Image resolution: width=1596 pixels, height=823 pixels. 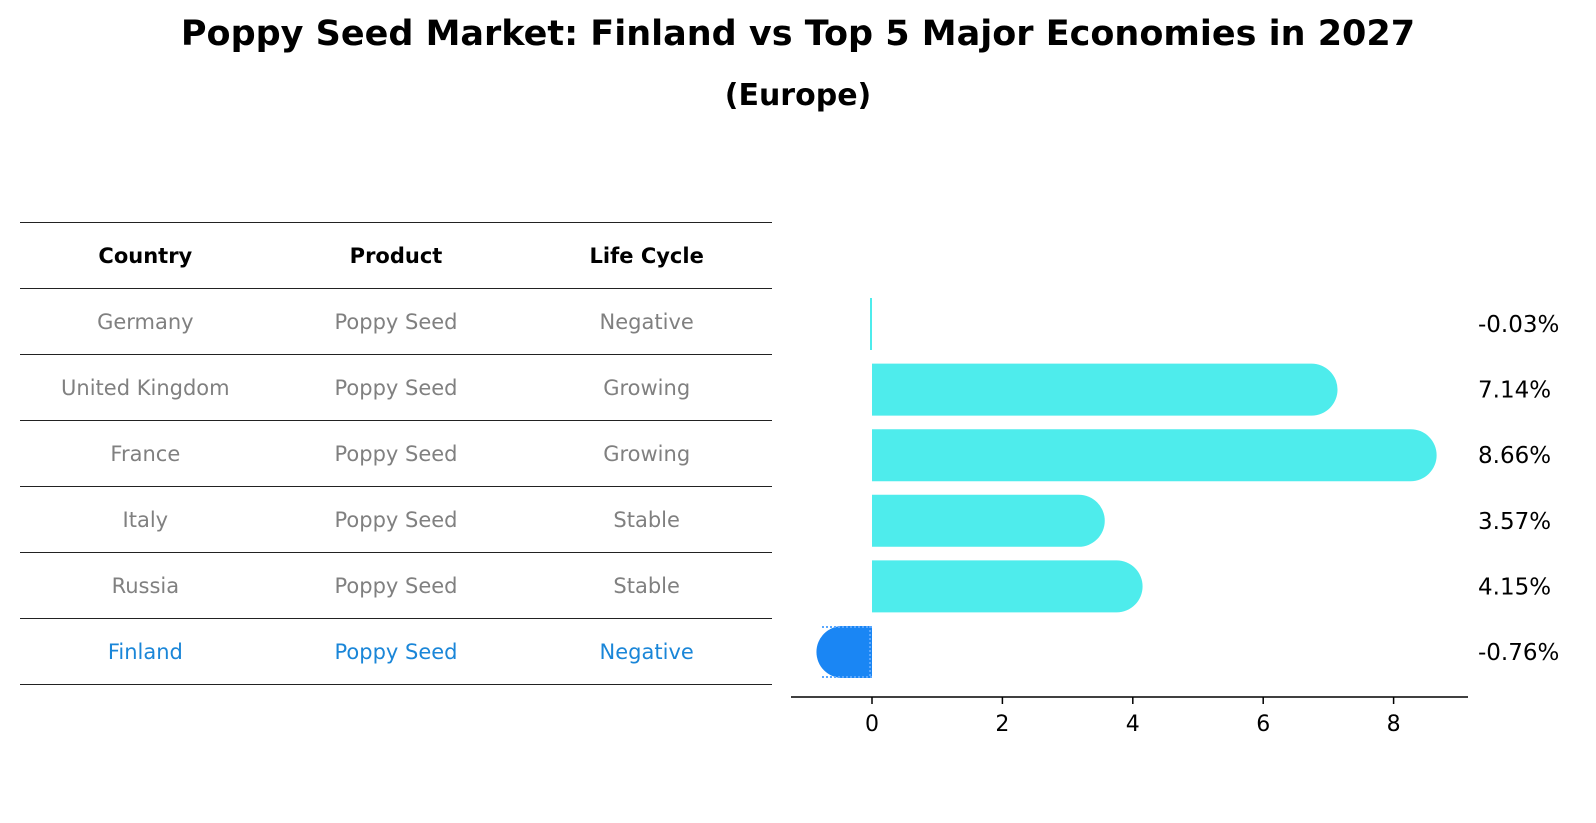 I want to click on bar-france, so click(x=1154, y=455).